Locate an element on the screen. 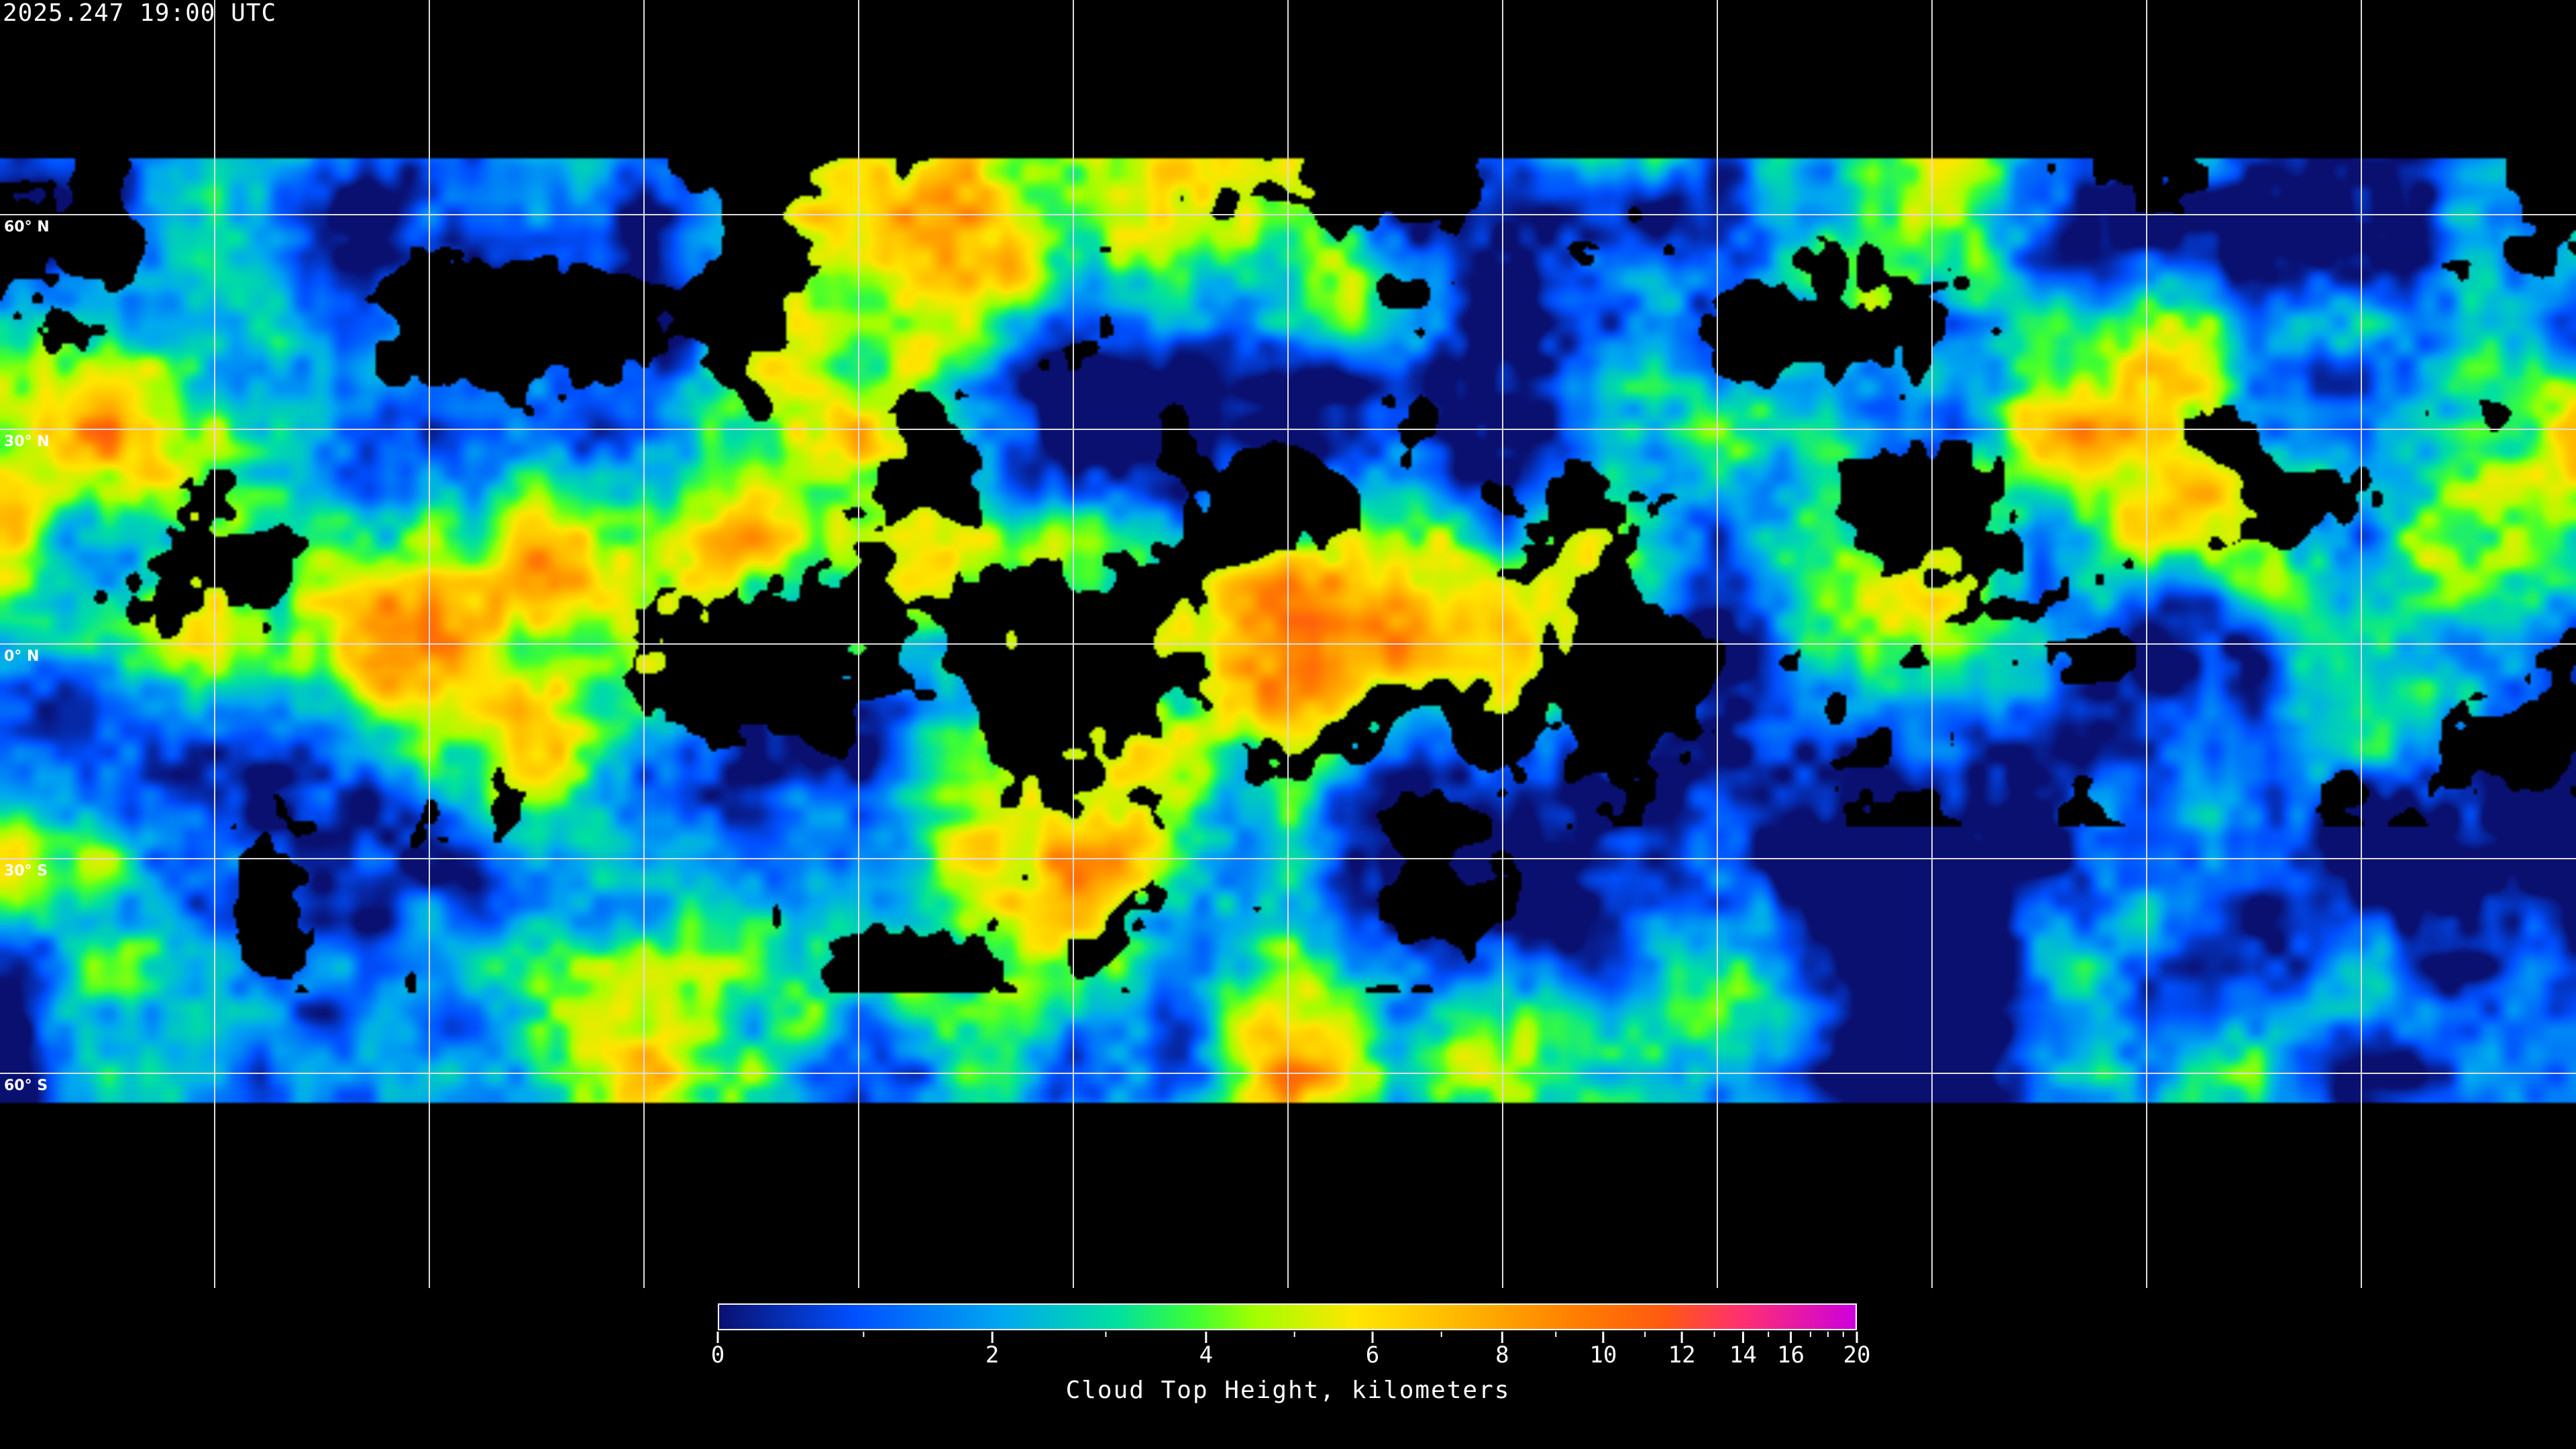 This screenshot has height=1449, width=2576. tick-label: 20 is located at coordinates (1857, 1355).